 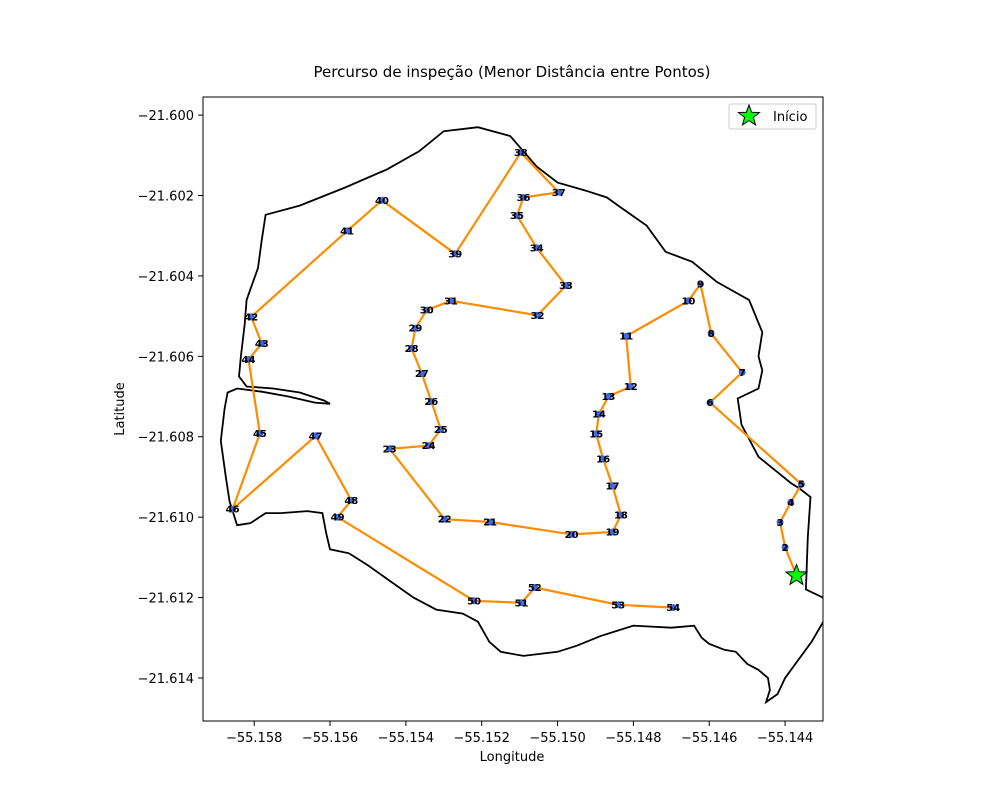 I want to click on x-tick-label: −55.152, so click(x=482, y=738).